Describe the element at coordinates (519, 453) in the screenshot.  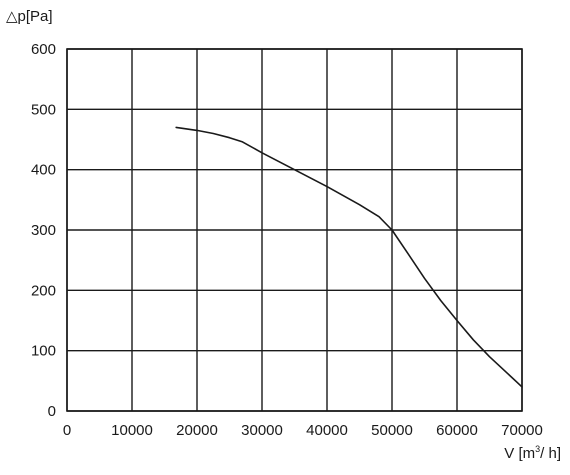
I see `x-axis-label-prefix: V [m` at that location.